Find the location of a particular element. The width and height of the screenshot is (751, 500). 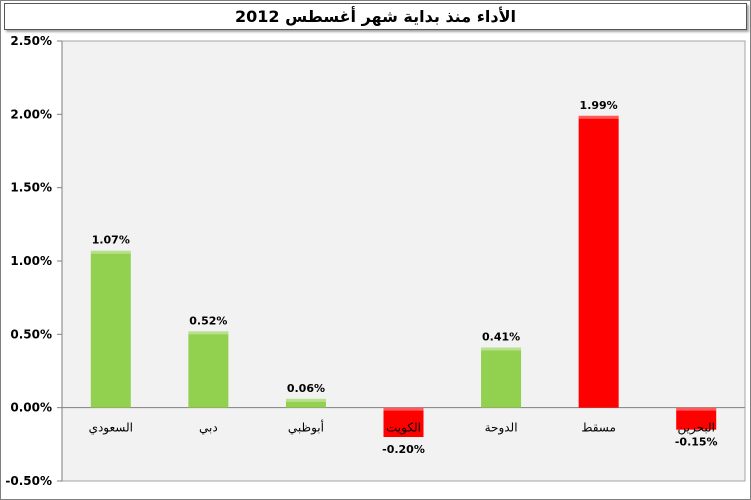

data-label: 1.07% is located at coordinates (111, 240).